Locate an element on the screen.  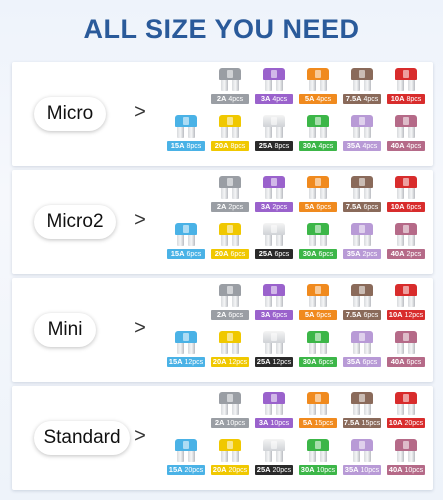
fuse-item: 5A 6pcs is located at coordinates (318, 194).